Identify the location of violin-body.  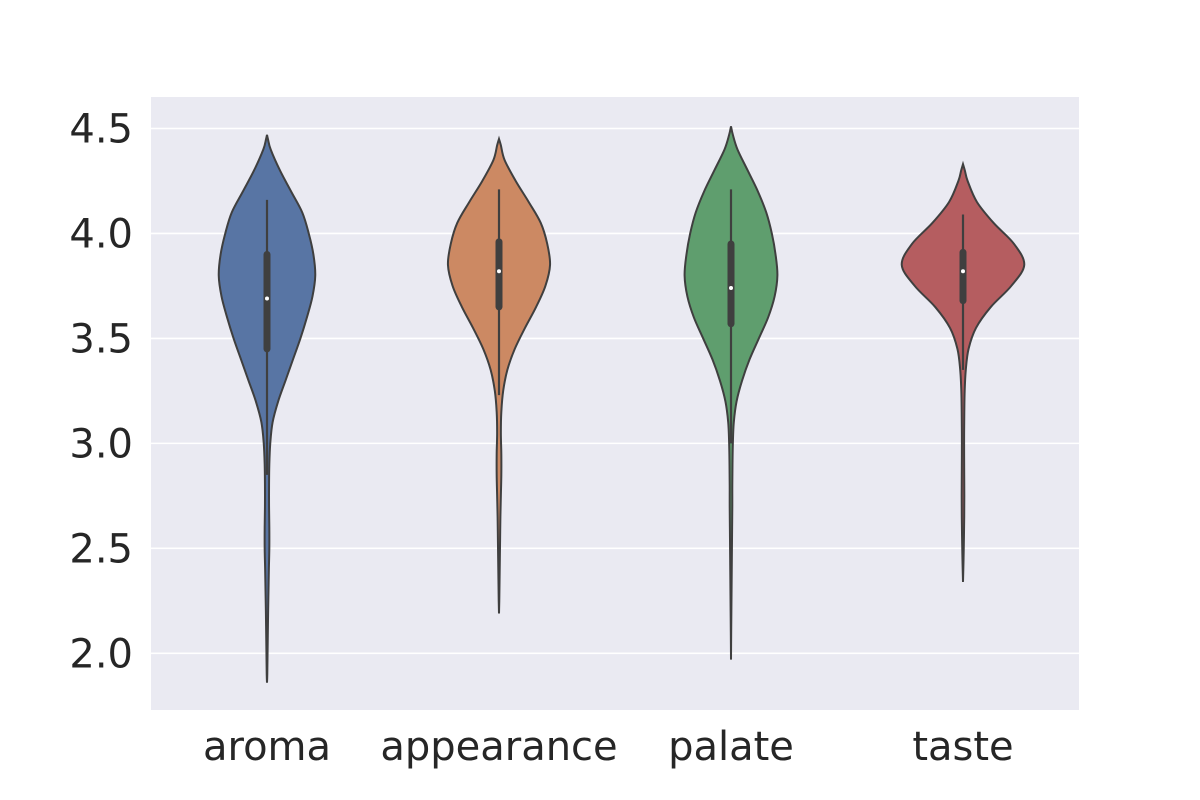
(963, 371).